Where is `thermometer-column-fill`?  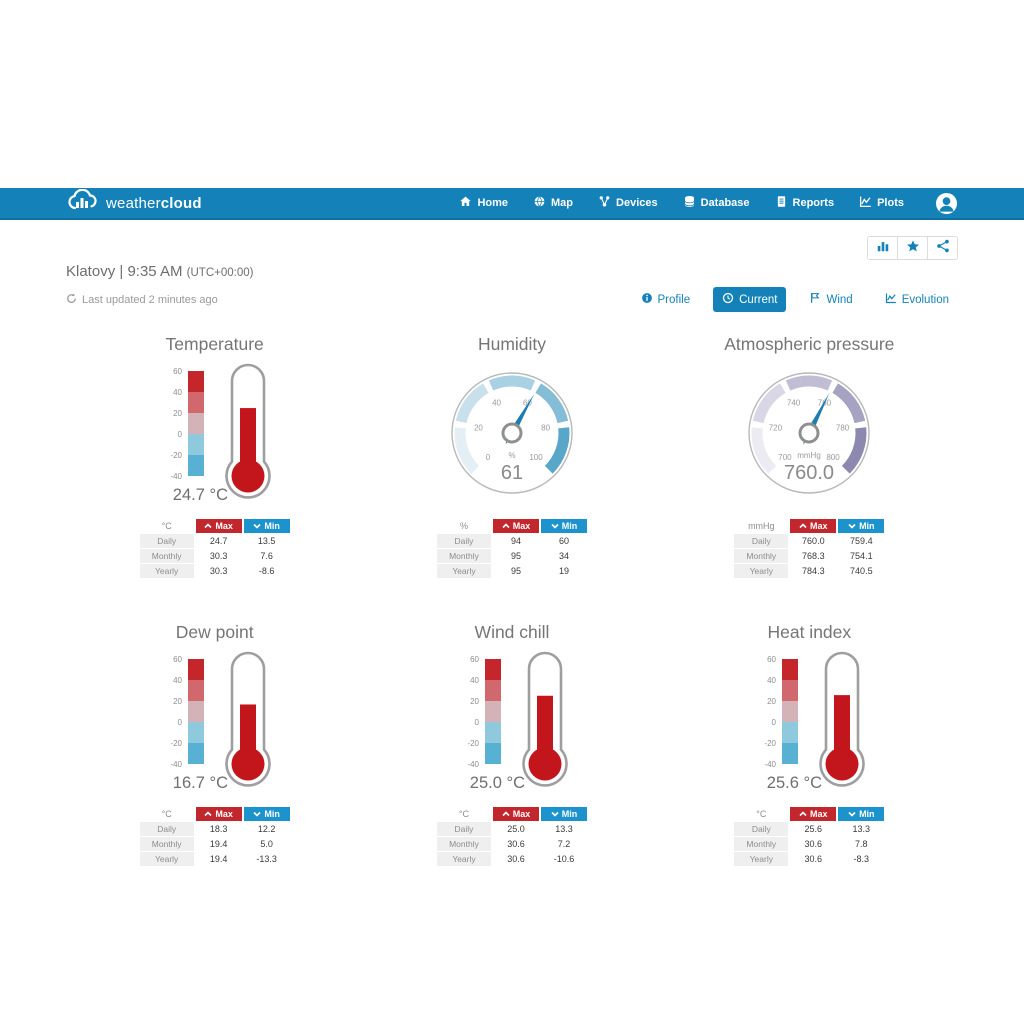
thermometer-column-fill is located at coordinates (842, 729).